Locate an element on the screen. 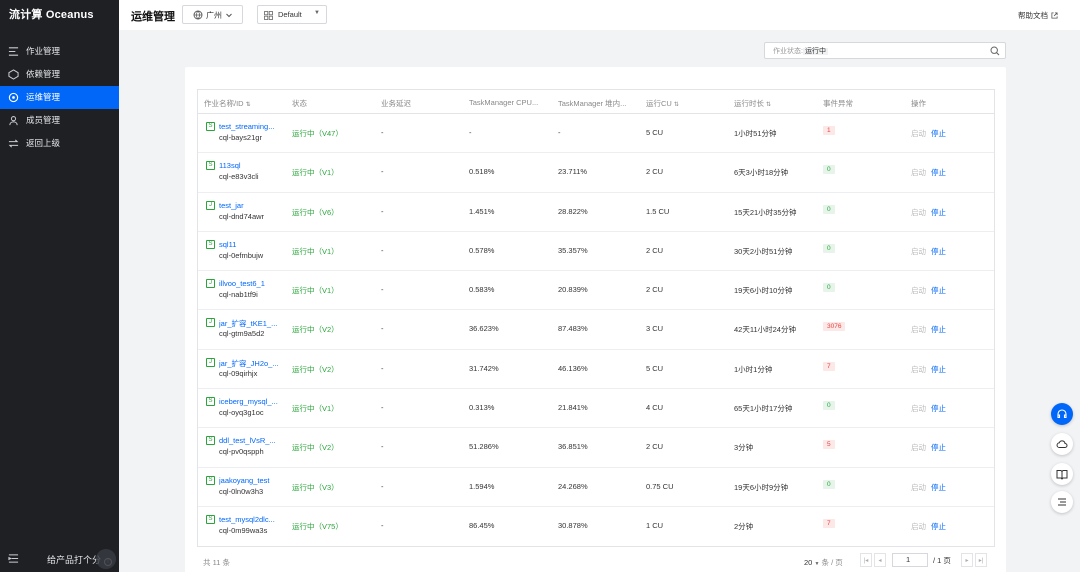  search-icon is located at coordinates (995, 51).